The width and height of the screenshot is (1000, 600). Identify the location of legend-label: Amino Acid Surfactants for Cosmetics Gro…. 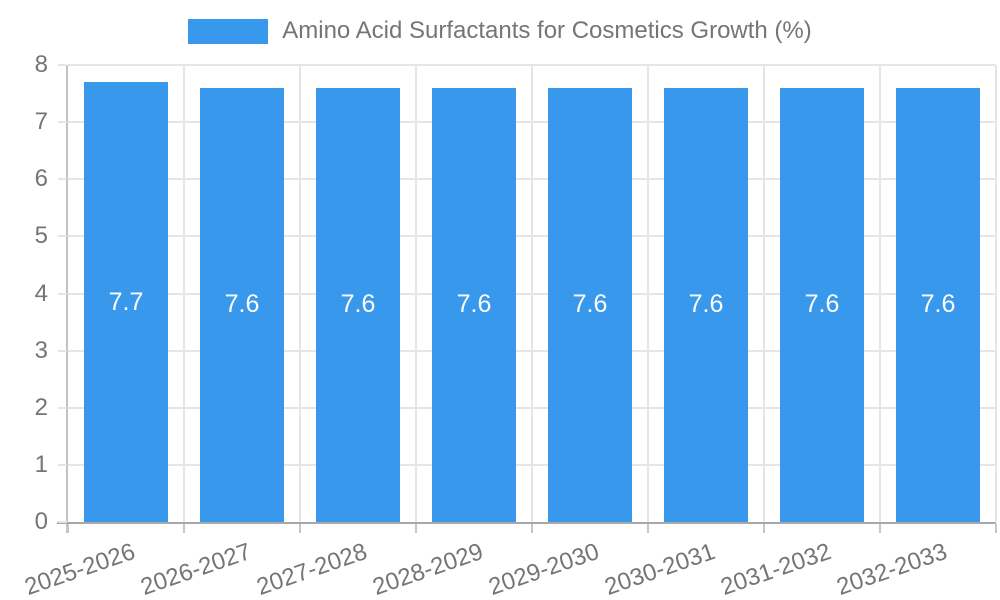
(547, 30).